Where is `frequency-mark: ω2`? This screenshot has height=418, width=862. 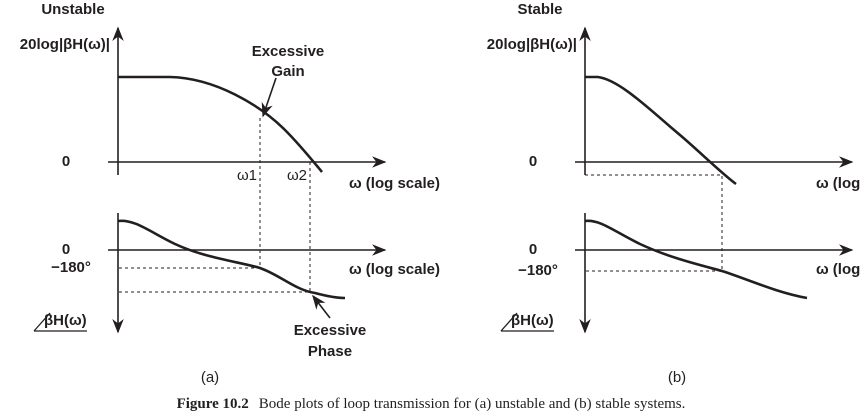
frequency-mark: ω2 is located at coordinates (297, 175).